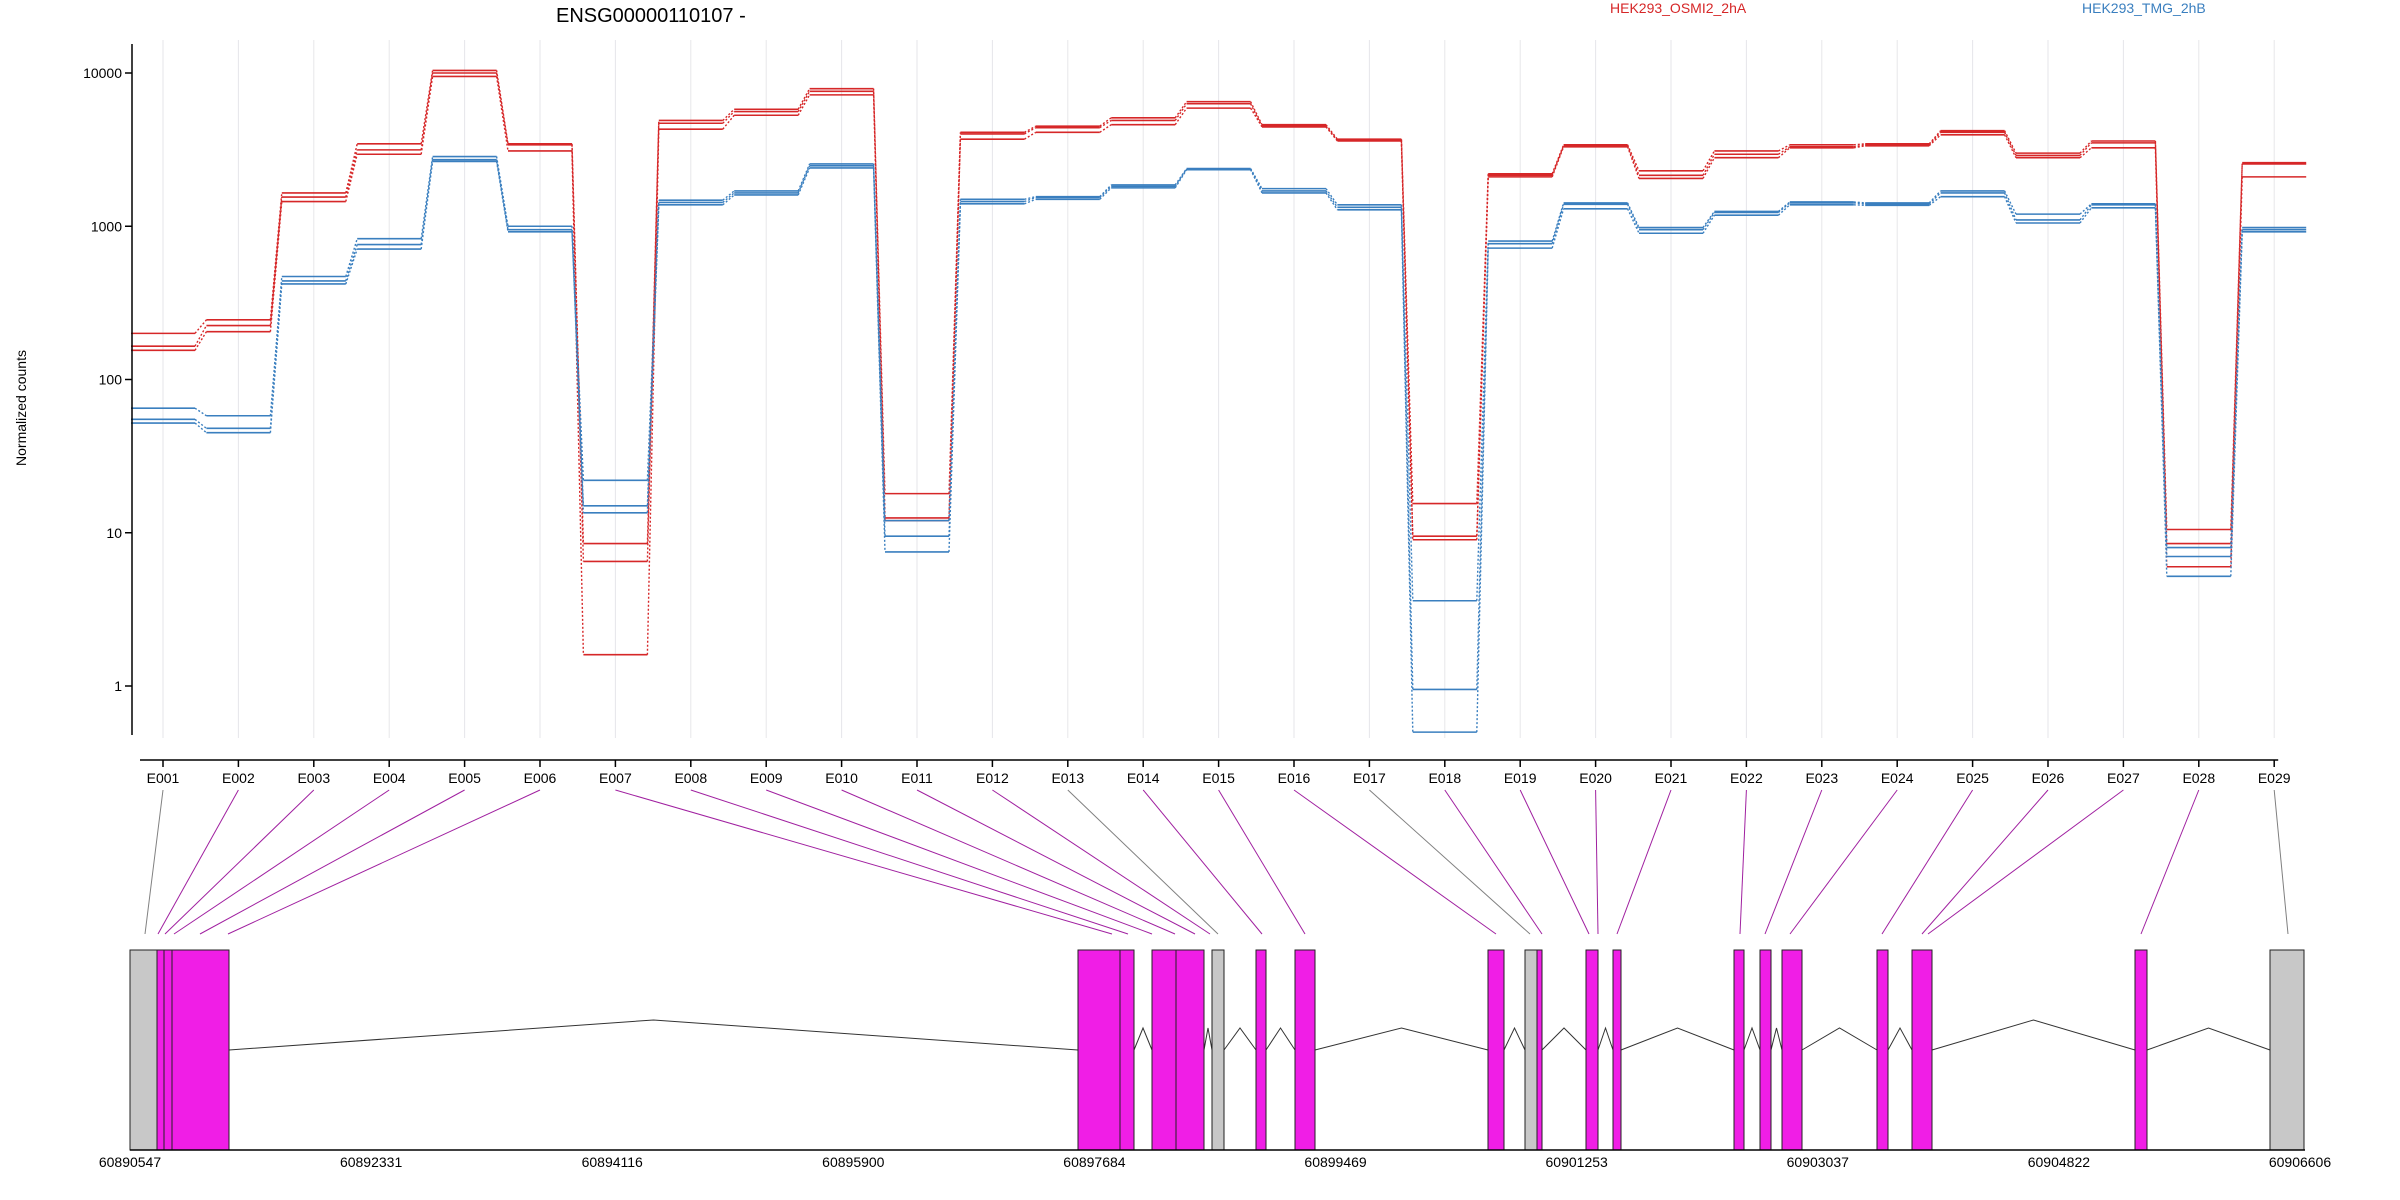  I want to click on x-tick-label-e023: E023, so click(1821, 778).